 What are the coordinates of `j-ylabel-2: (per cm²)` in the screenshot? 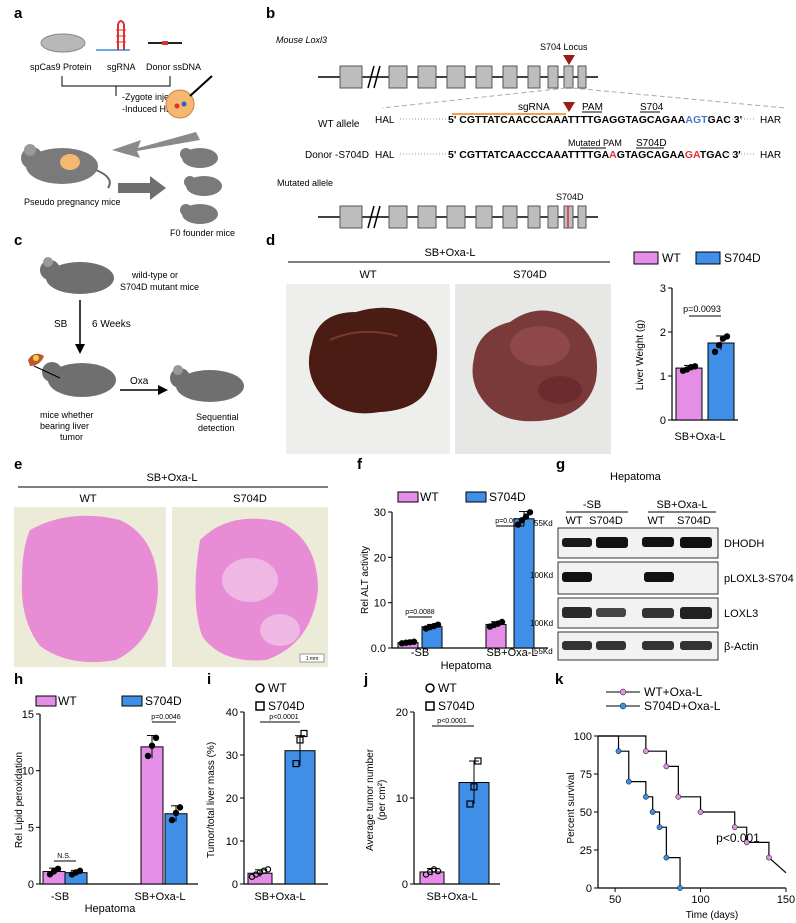 It's located at (382, 800).